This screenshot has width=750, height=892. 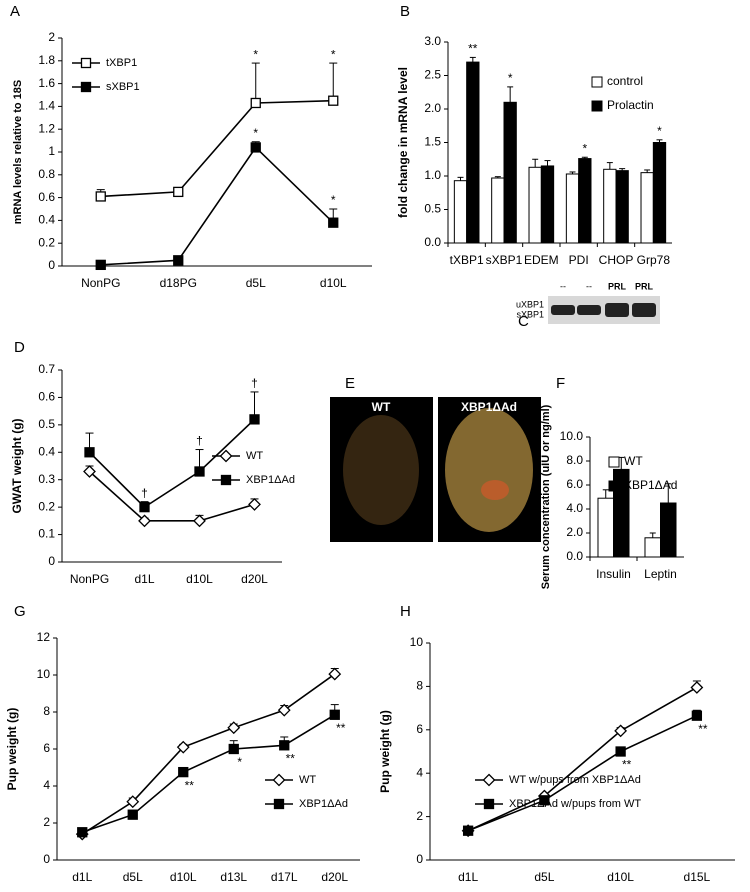 I want to click on y-tick-label: 0.5, so click(x=46, y=424).